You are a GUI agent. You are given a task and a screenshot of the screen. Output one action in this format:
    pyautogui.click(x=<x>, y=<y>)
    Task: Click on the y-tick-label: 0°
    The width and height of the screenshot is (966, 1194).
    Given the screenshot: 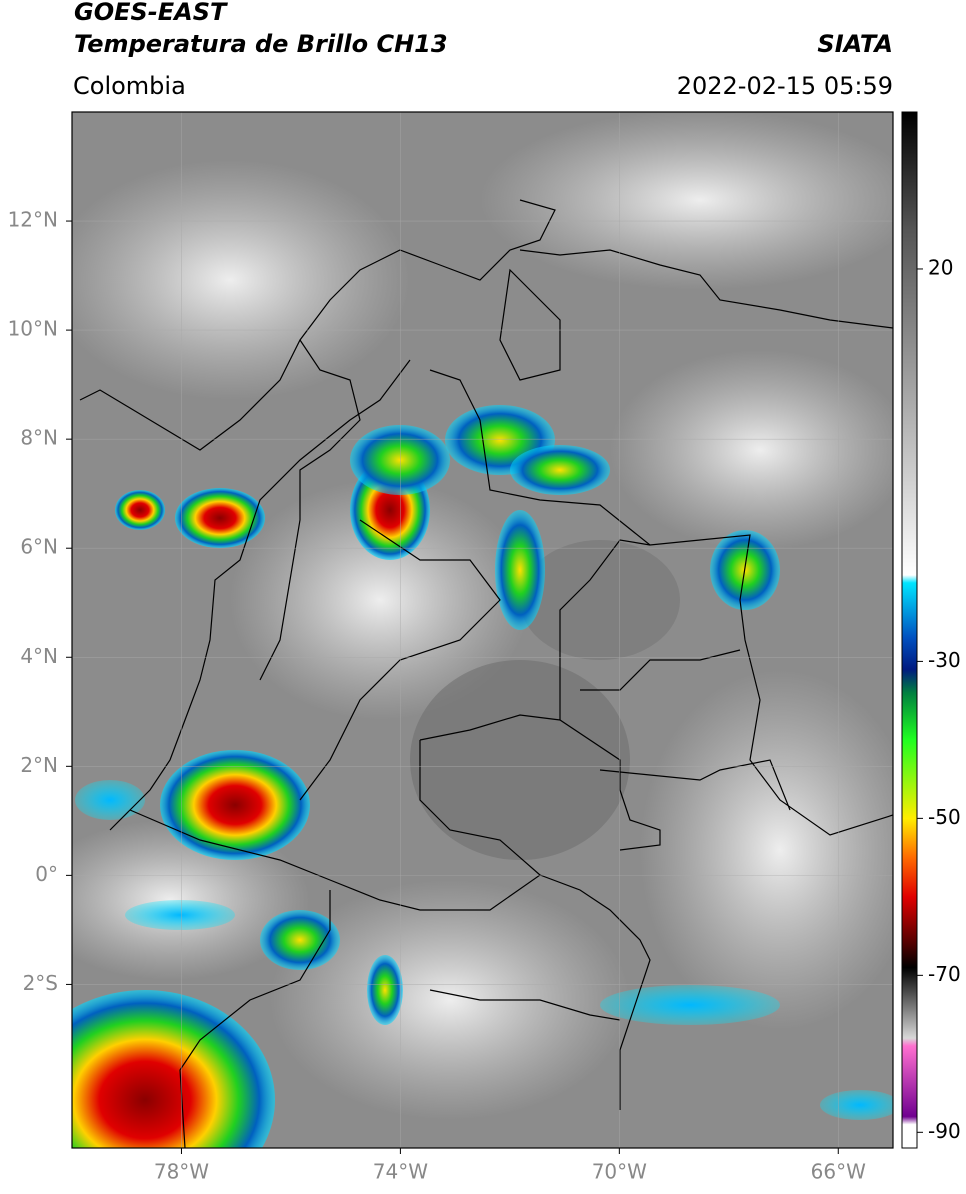 What is the action you would take?
    pyautogui.click(x=46, y=874)
    